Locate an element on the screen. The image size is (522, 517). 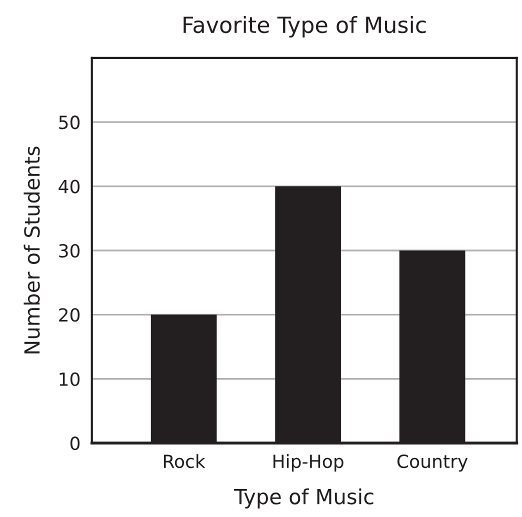
x-tick-label: Hip-Hop is located at coordinates (308, 463).